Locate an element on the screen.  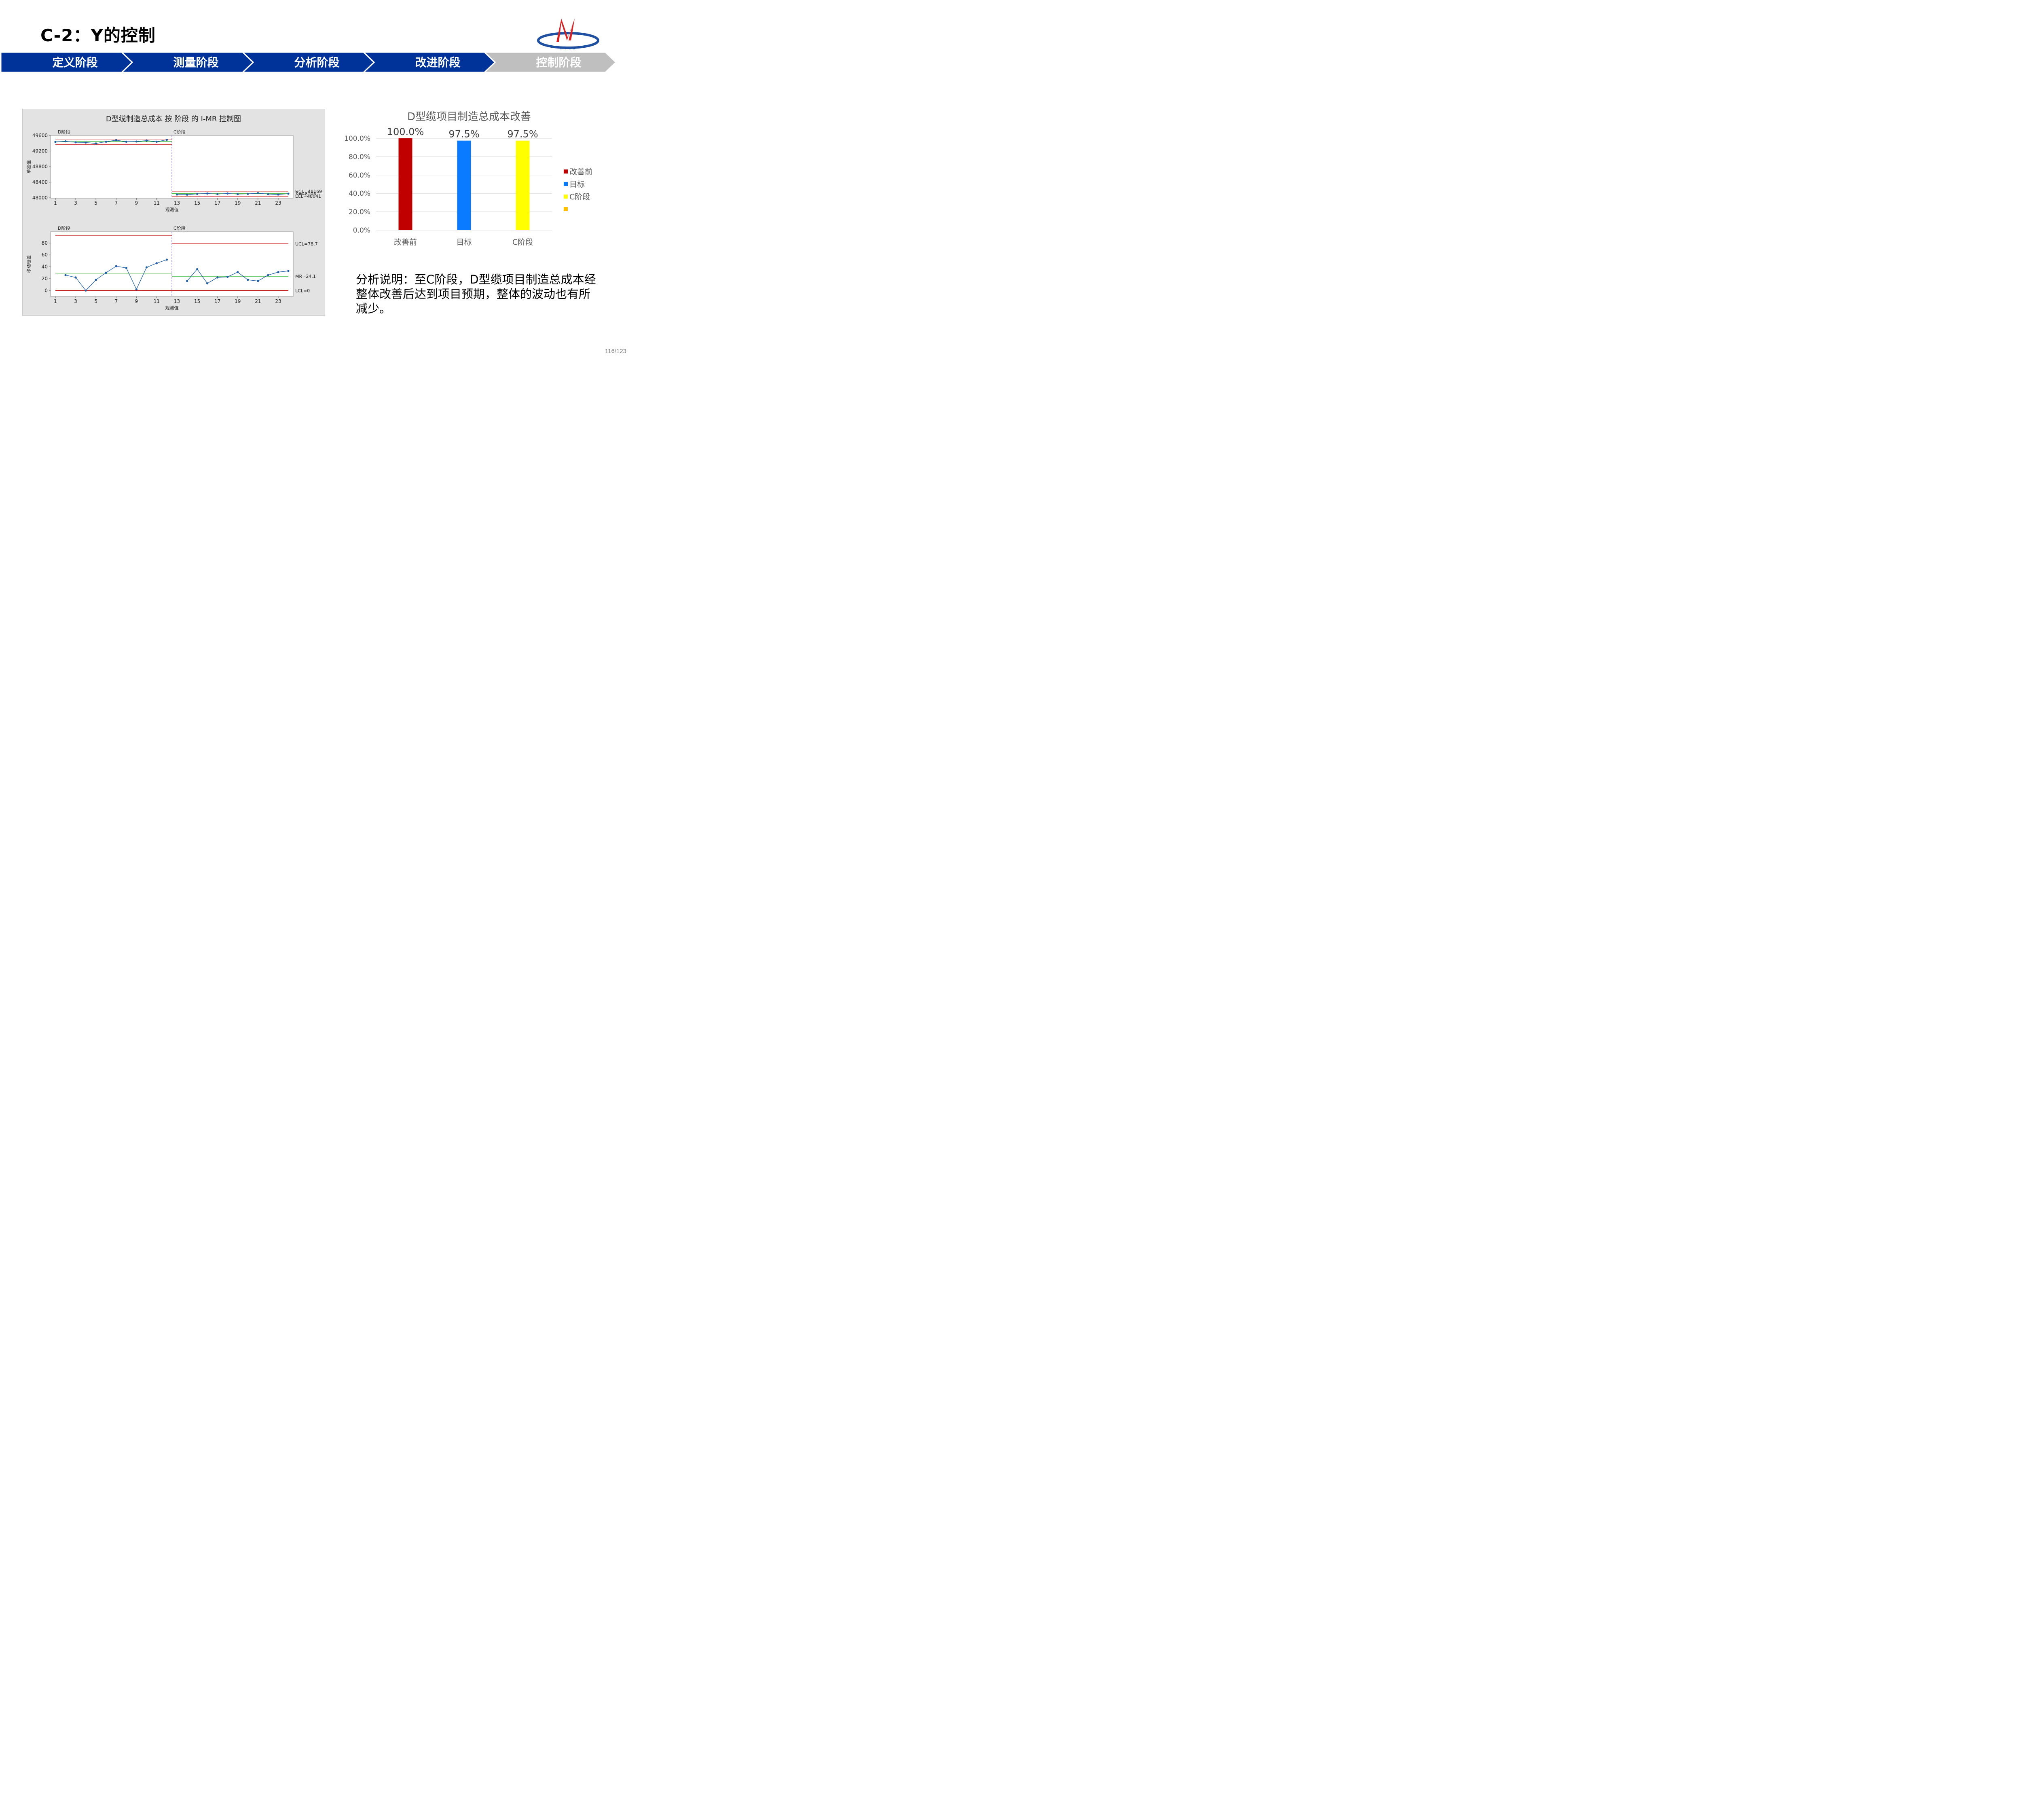
x-category-label: 改善前 is located at coordinates (405, 242).